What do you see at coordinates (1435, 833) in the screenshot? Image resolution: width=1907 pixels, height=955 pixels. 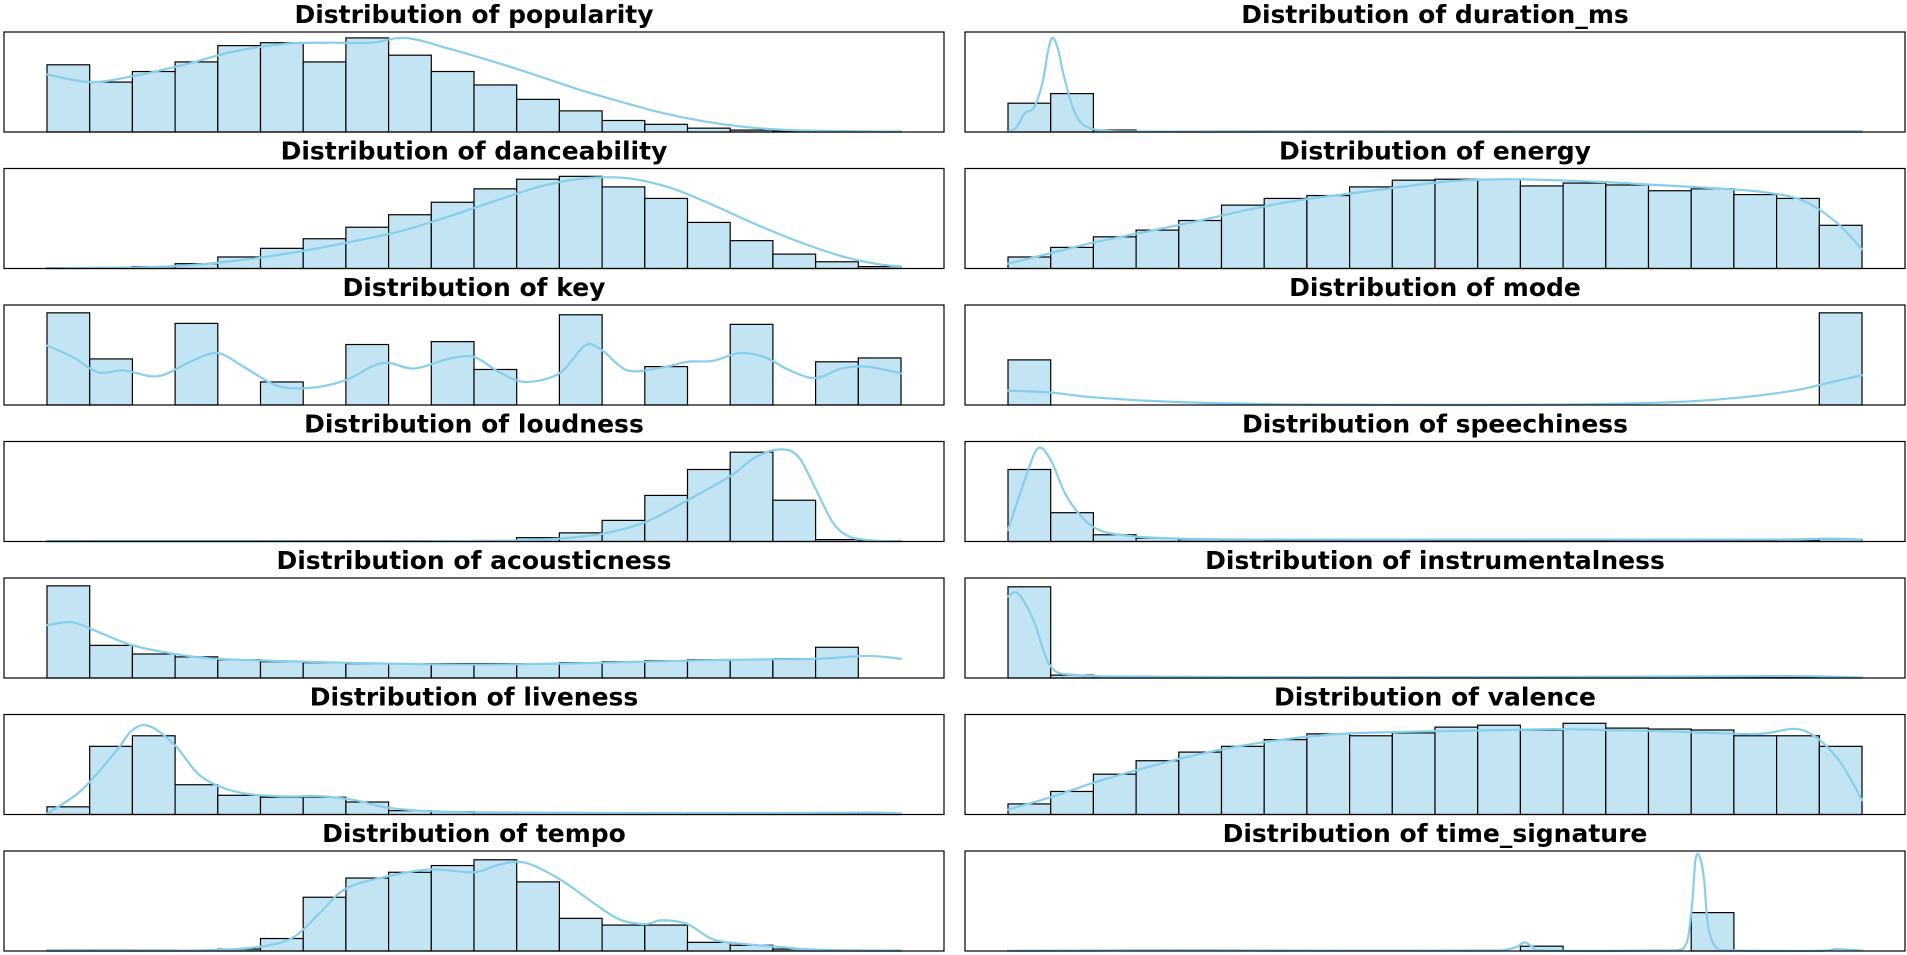 I see `chart-title: Distribution of time_signature` at bounding box center [1435, 833].